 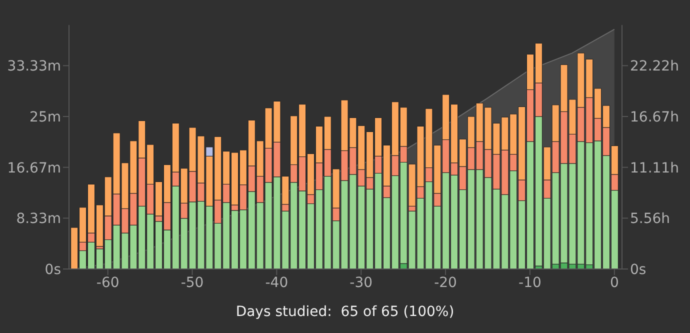 What do you see at coordinates (614, 282) in the screenshot?
I see `x-tick-label: 0` at bounding box center [614, 282].